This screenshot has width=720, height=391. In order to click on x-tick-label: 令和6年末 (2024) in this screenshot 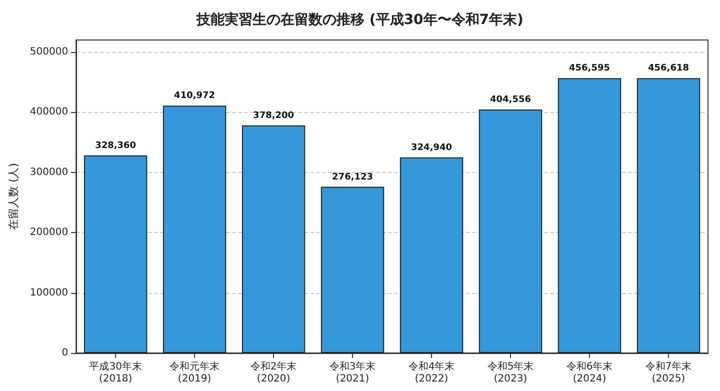, I will do `click(589, 372)`.